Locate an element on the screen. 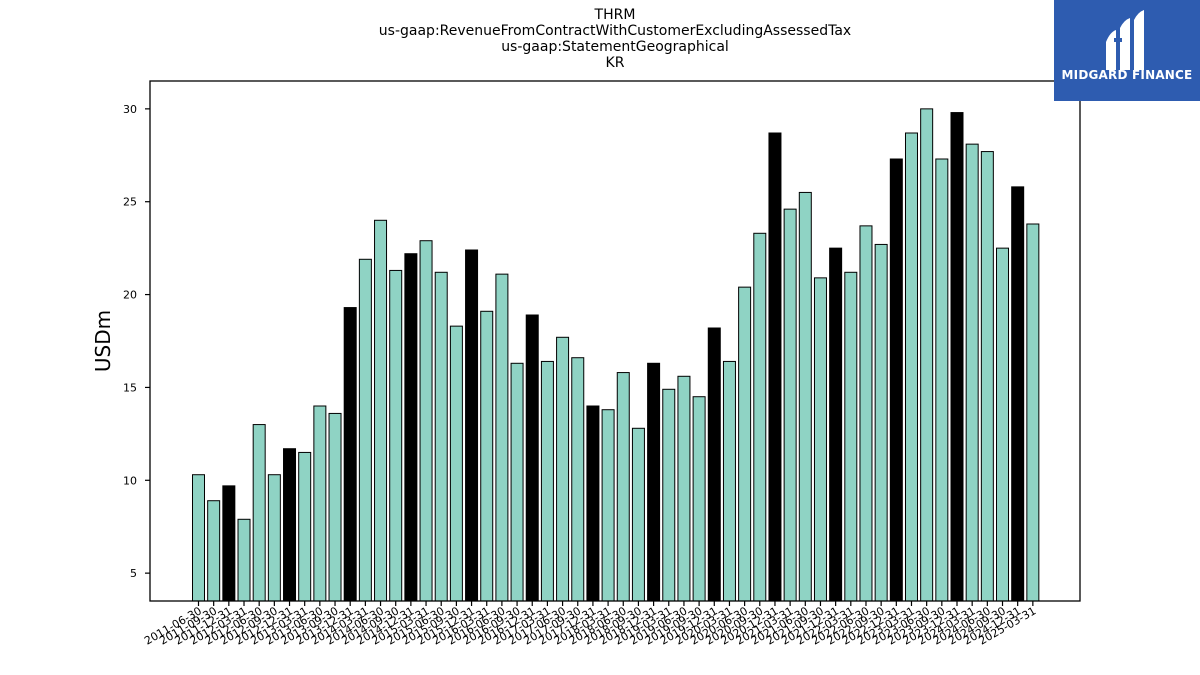 The height and width of the screenshot is (675, 1200). y-tick-label: 20 is located at coordinates (130, 295).